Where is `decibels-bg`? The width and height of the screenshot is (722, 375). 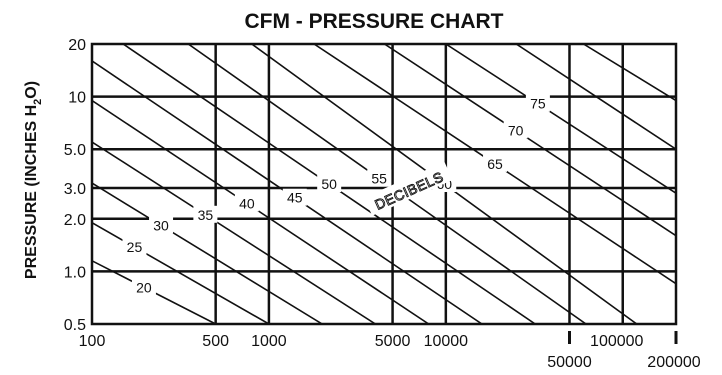 decibels-bg is located at coordinates (408, 188).